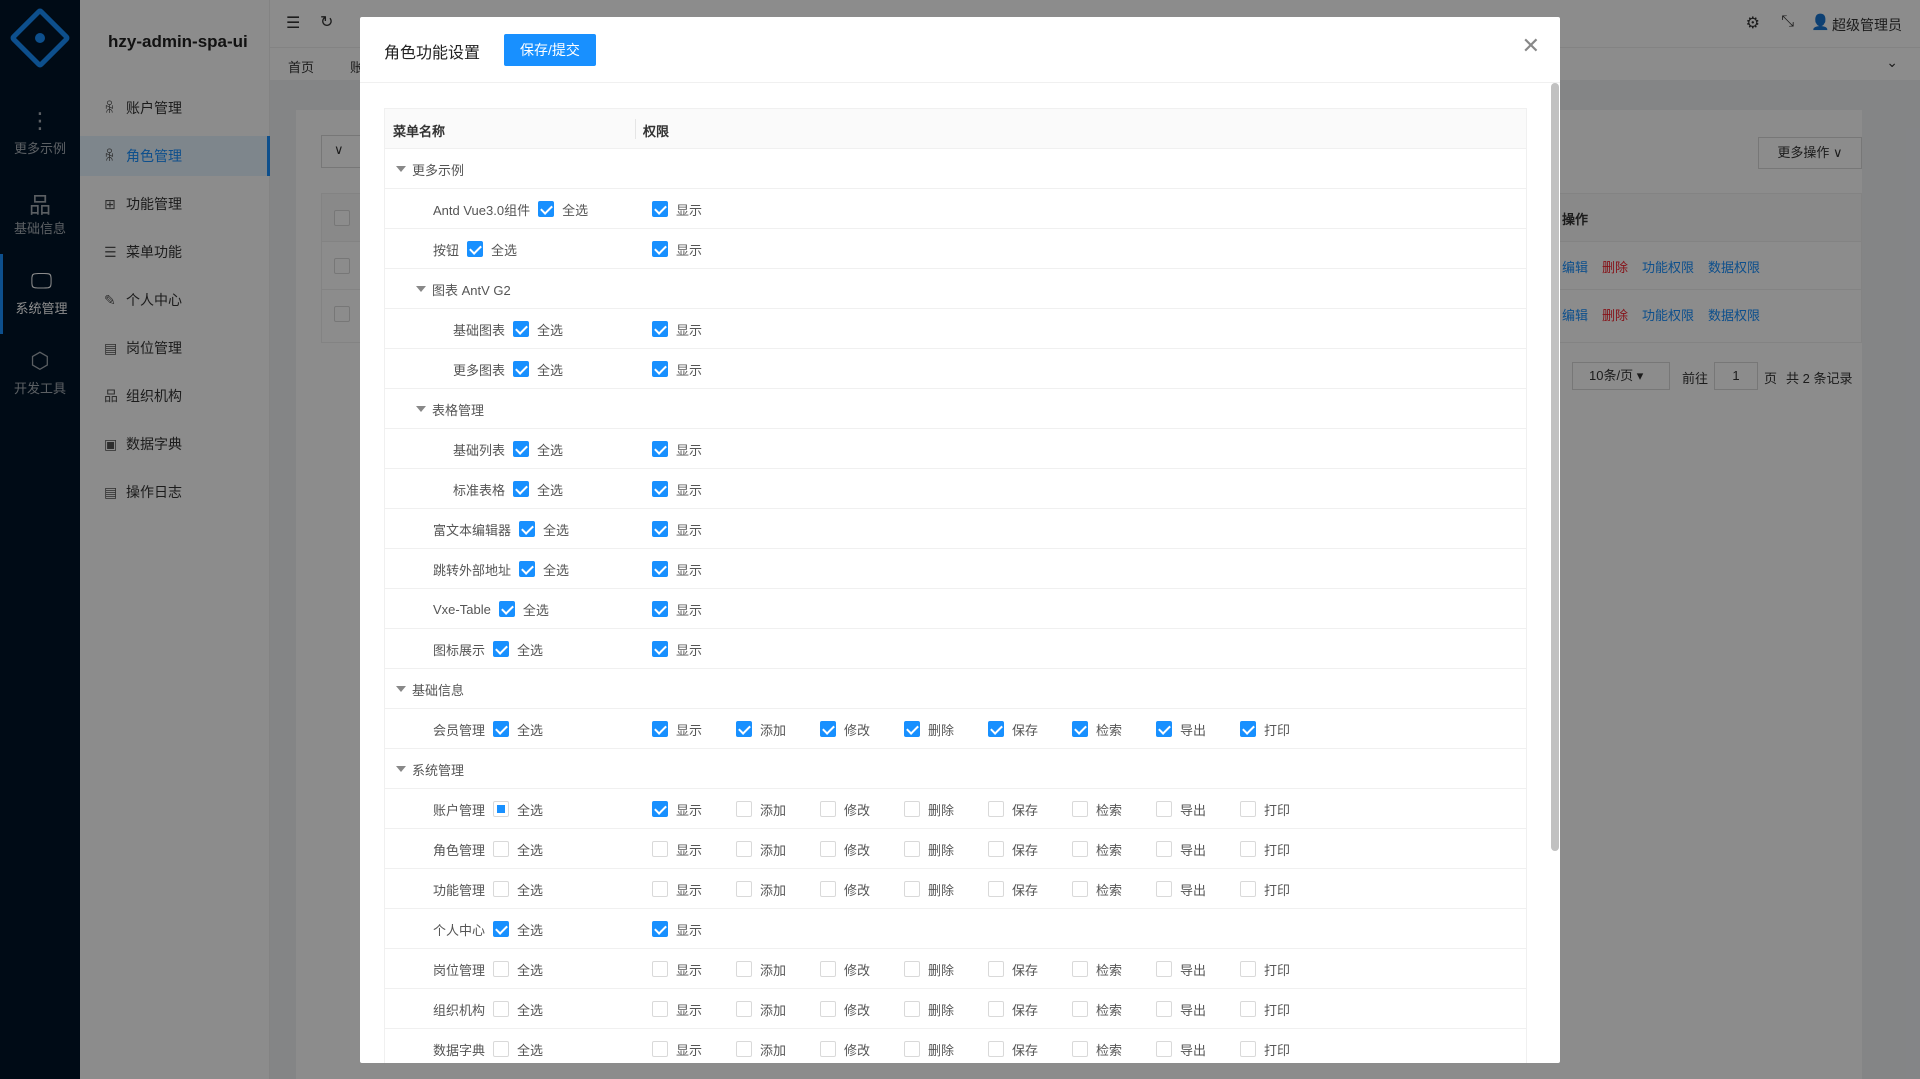  What do you see at coordinates (40, 374) in the screenshot?
I see `nav-item: ⬡ 开发工具` at bounding box center [40, 374].